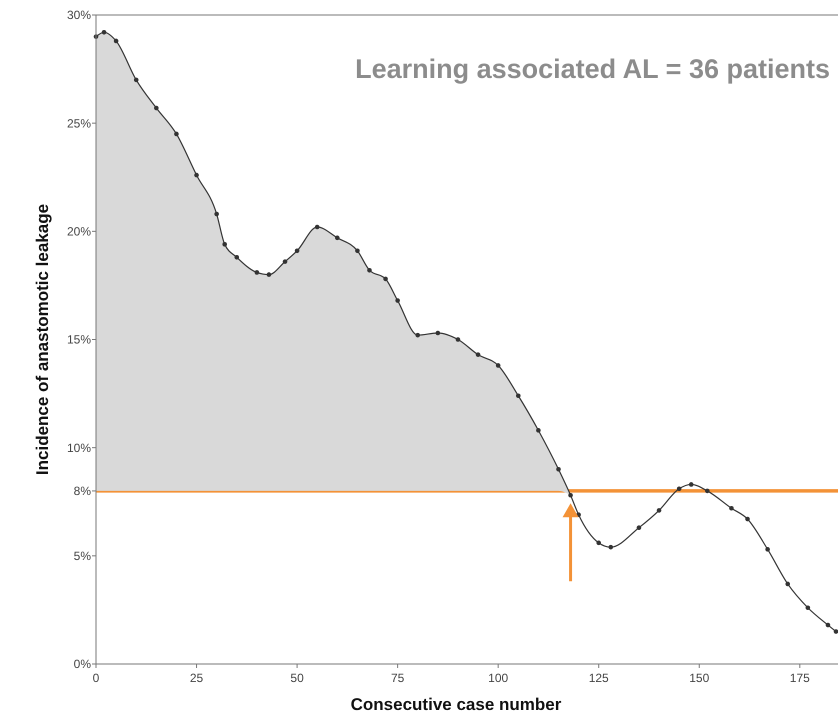 The width and height of the screenshot is (838, 718). What do you see at coordinates (592, 69) in the screenshot?
I see `annotation: Learning associated AL = 36 patients` at bounding box center [592, 69].